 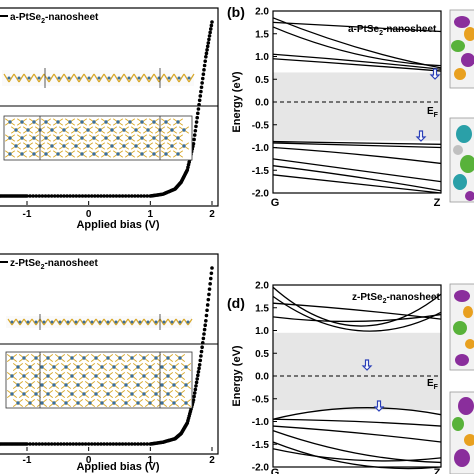 What do you see at coordinates (262, 308) in the screenshot?
I see `d-y-tick-label: 1.5` at bounding box center [262, 308].